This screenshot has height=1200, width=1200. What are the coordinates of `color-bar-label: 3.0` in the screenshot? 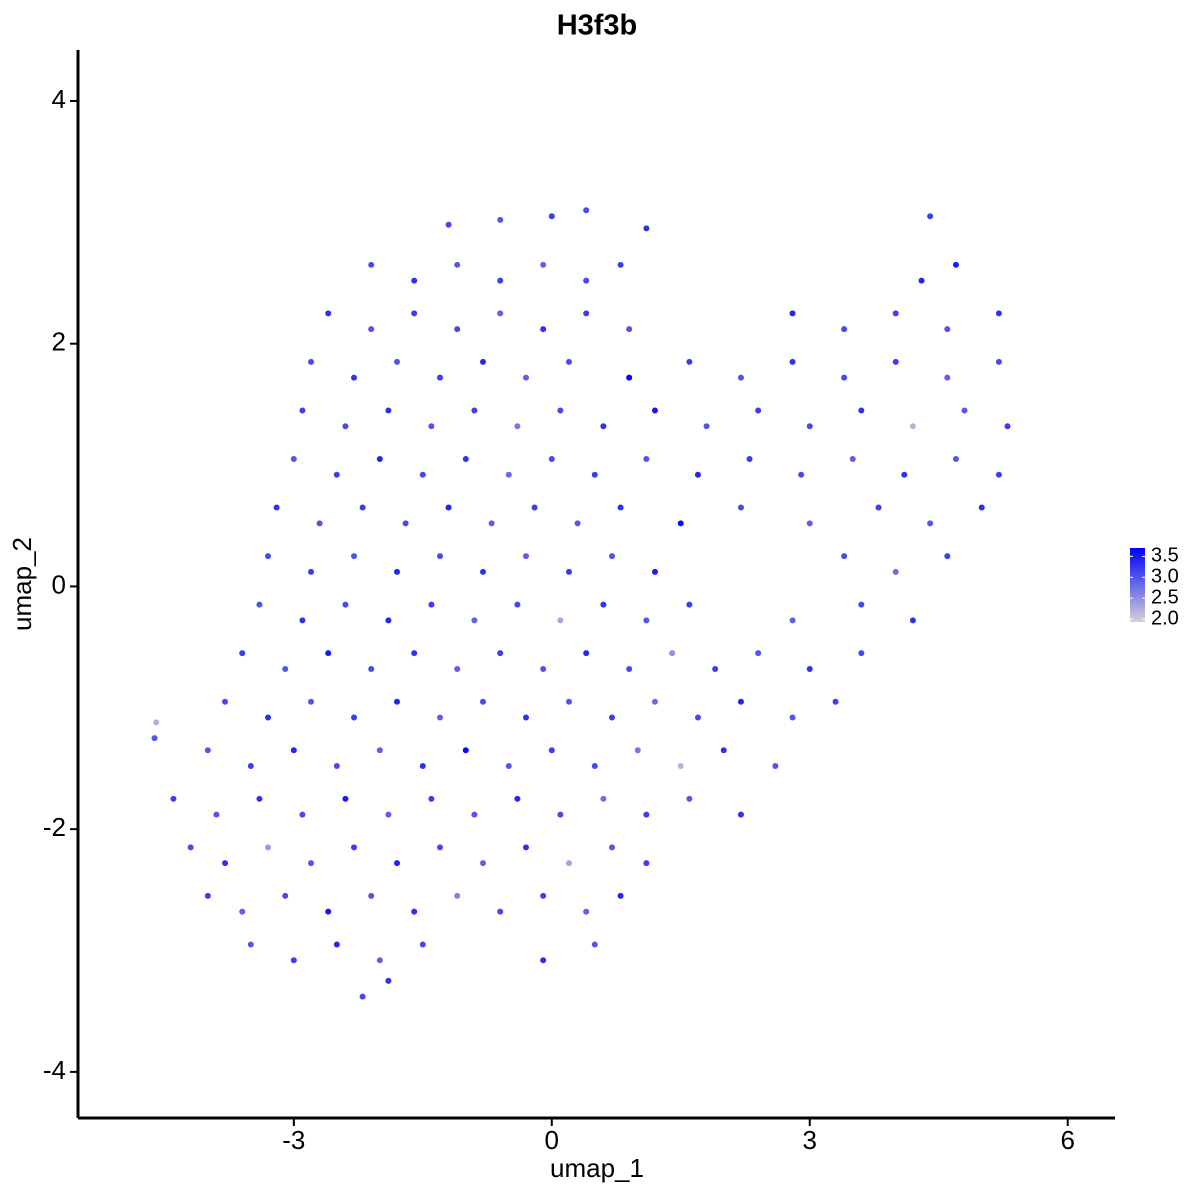 It's located at (1165, 577).